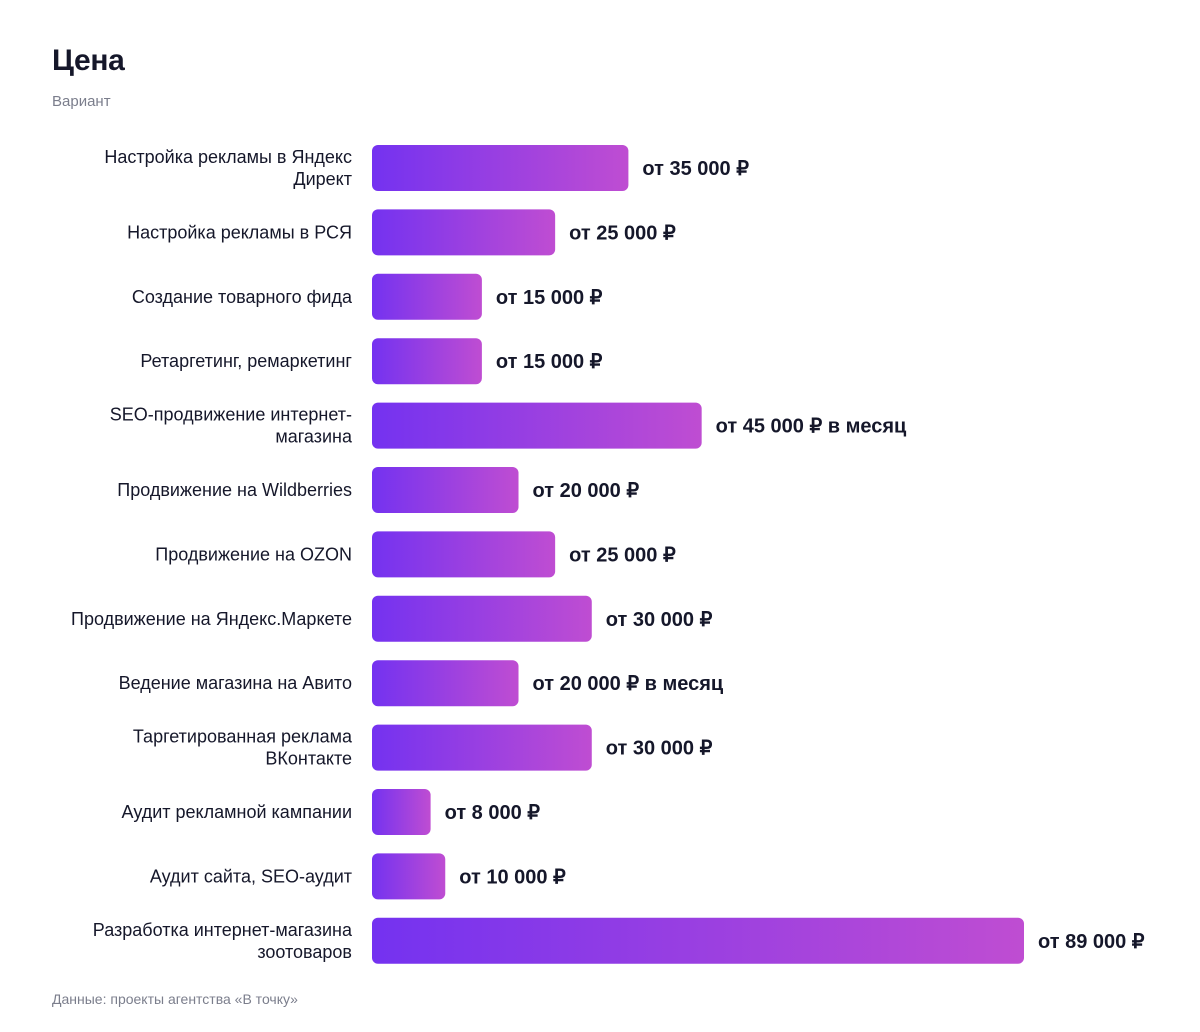 The image size is (1200, 1032). I want to click on value-label-7: от 25 000 ₽, so click(622, 555).